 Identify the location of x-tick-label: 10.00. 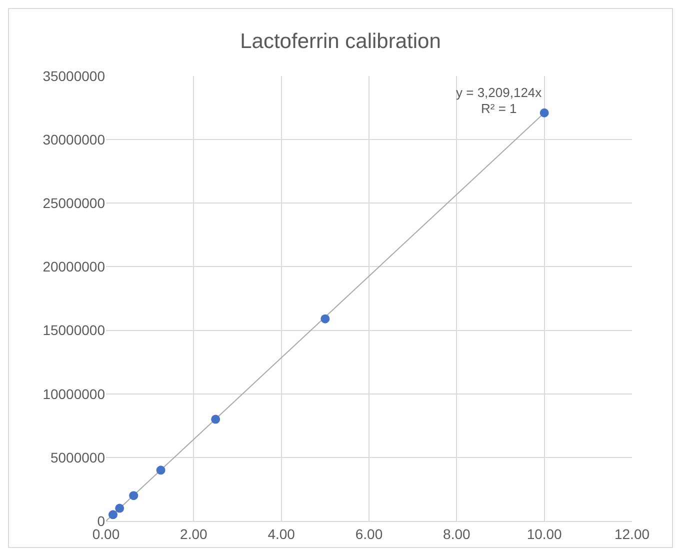
(544, 534).